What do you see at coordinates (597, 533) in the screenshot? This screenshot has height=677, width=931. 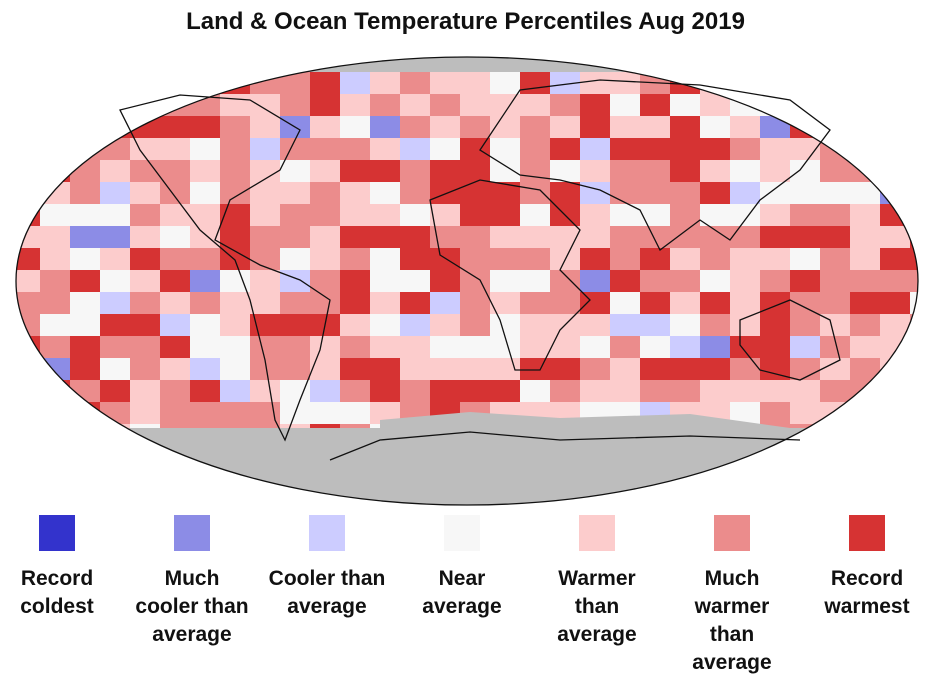 I see `legend-swatch` at bounding box center [597, 533].